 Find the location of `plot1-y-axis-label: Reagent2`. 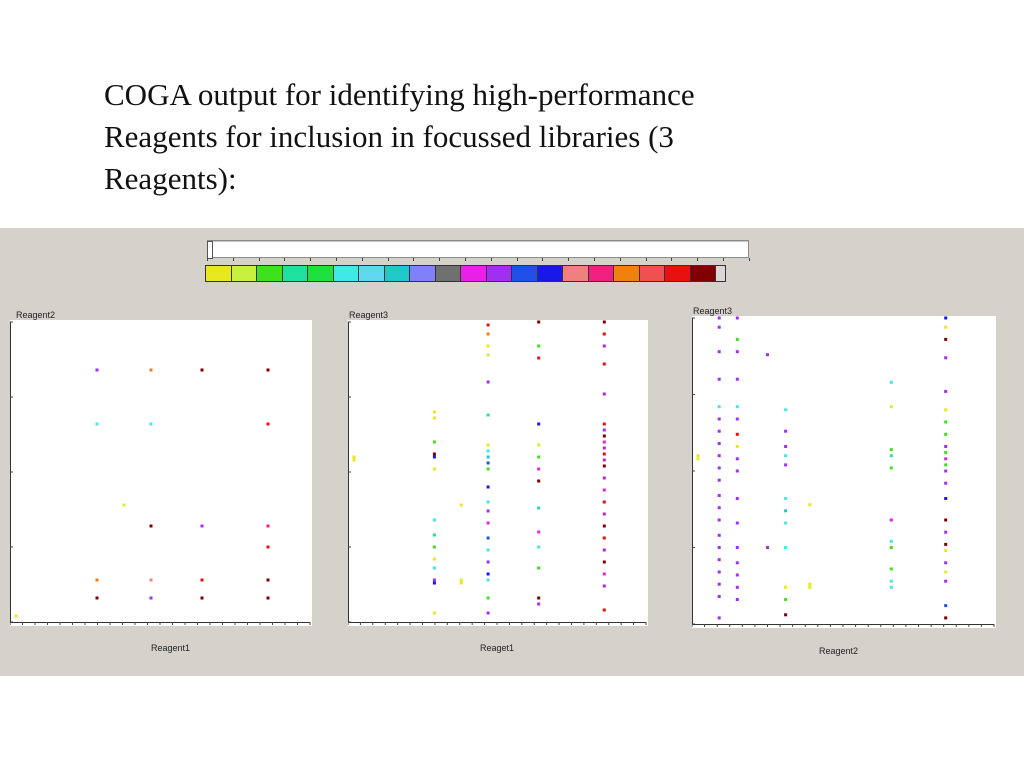

plot1-y-axis-label: Reagent2 is located at coordinates (36, 315).